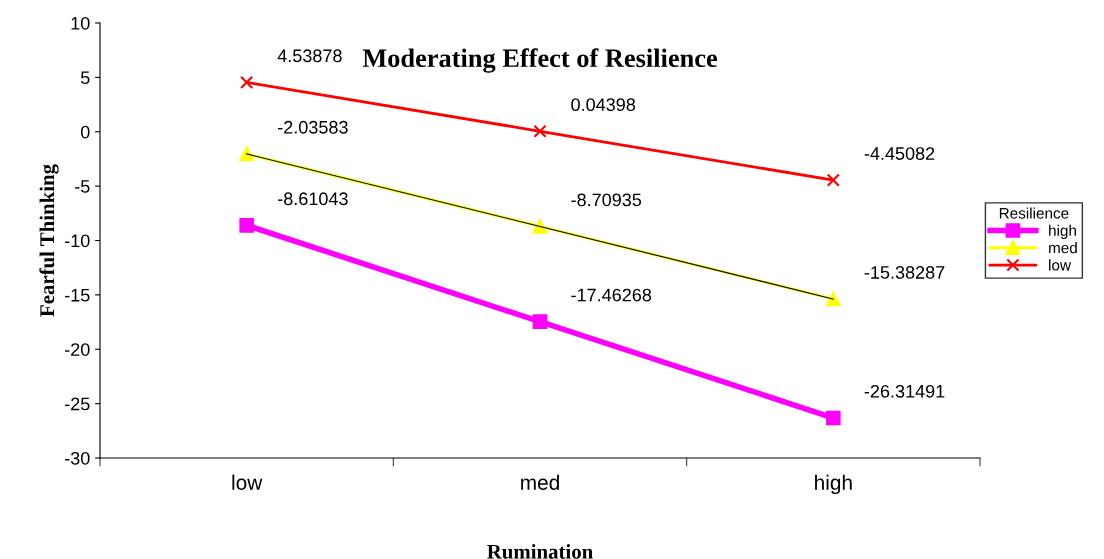  I want to click on y-tick-label: 10, so click(80, 23).